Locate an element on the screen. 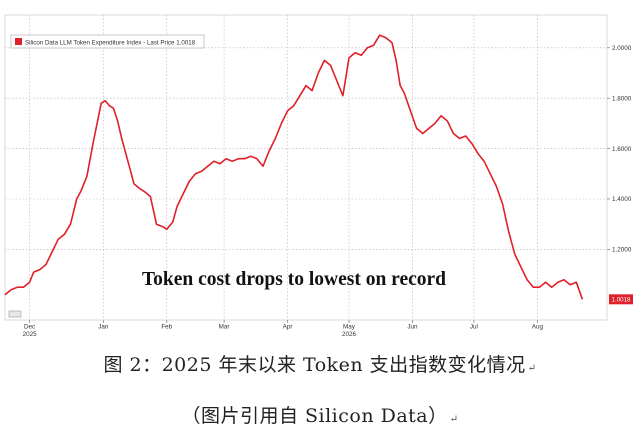 The height and width of the screenshot is (448, 640). y-tick-label: 1.8000 is located at coordinates (622, 98).